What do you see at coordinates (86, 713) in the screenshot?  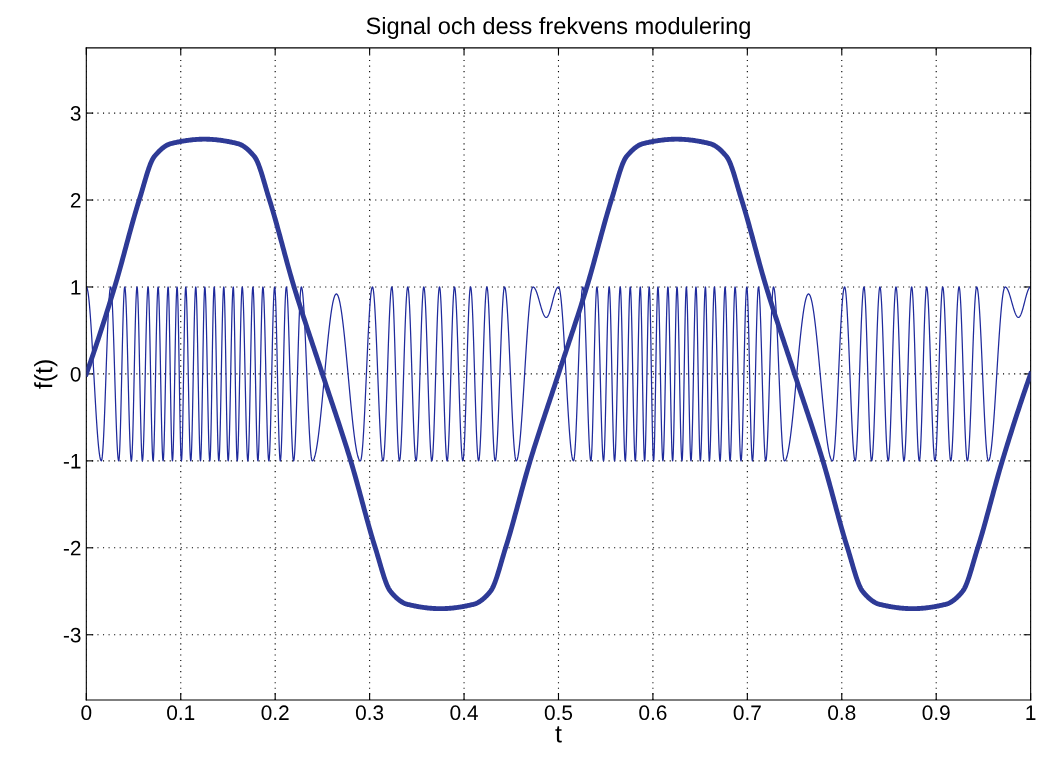 I see `x-tick-label: 0` at bounding box center [86, 713].